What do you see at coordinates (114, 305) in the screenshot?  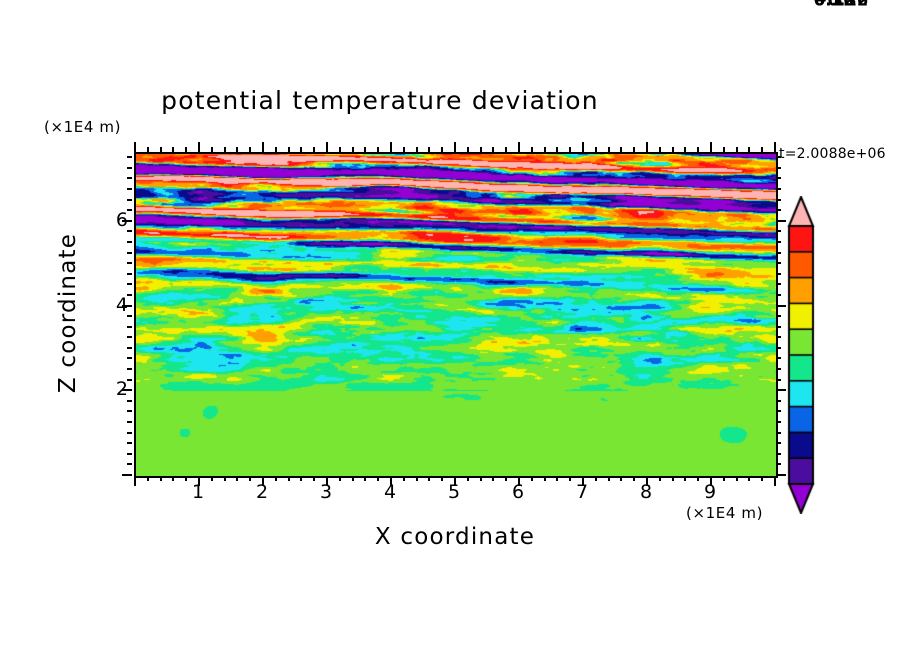 I see `y-tick-label-4: 4` at bounding box center [114, 305].